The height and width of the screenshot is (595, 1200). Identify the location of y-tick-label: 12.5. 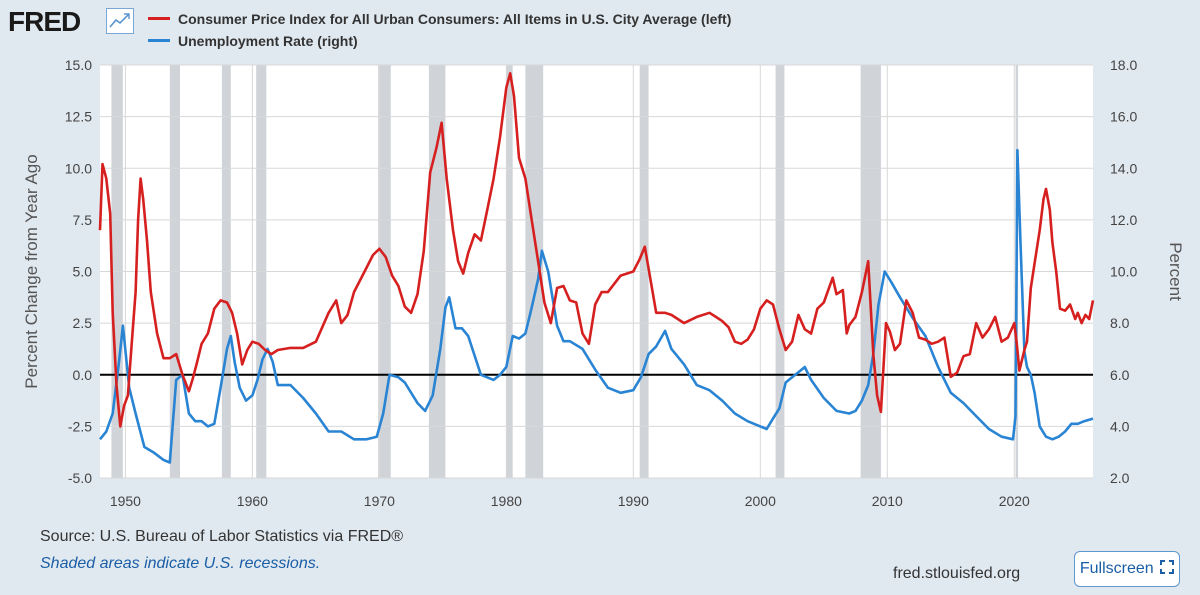
(78, 117).